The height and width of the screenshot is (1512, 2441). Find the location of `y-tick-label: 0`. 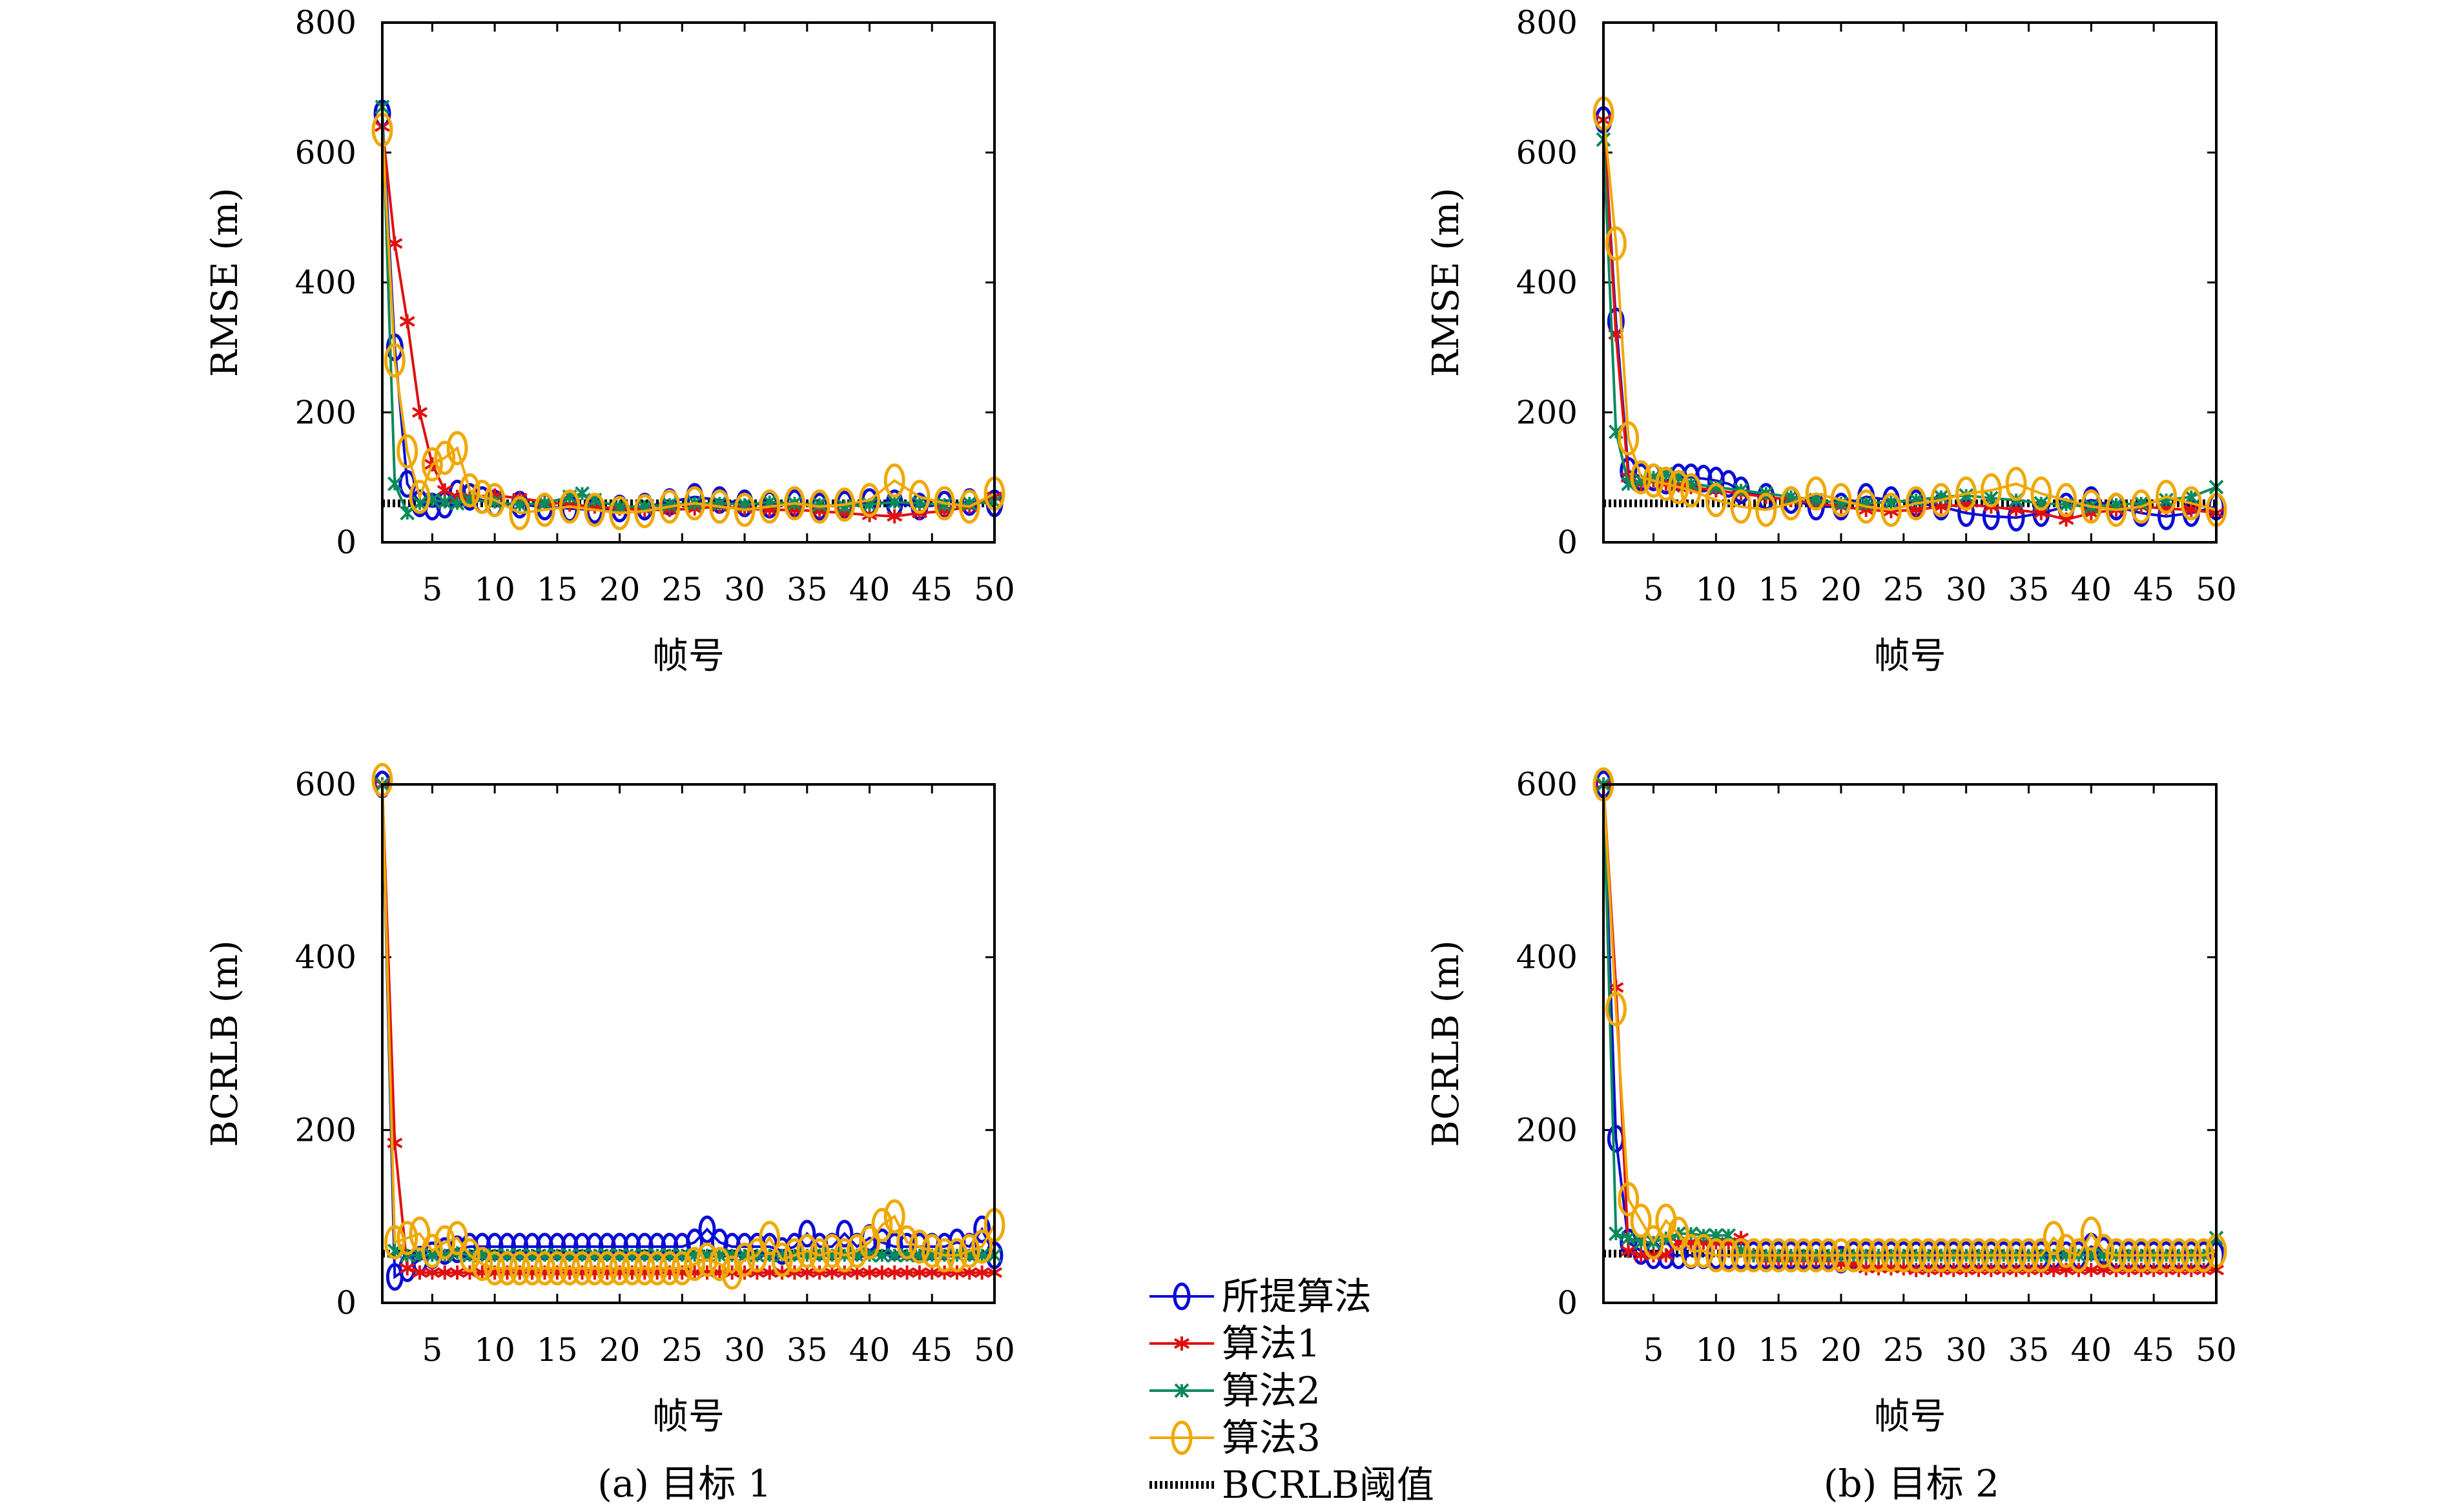

y-tick-label: 0 is located at coordinates (1567, 1303).